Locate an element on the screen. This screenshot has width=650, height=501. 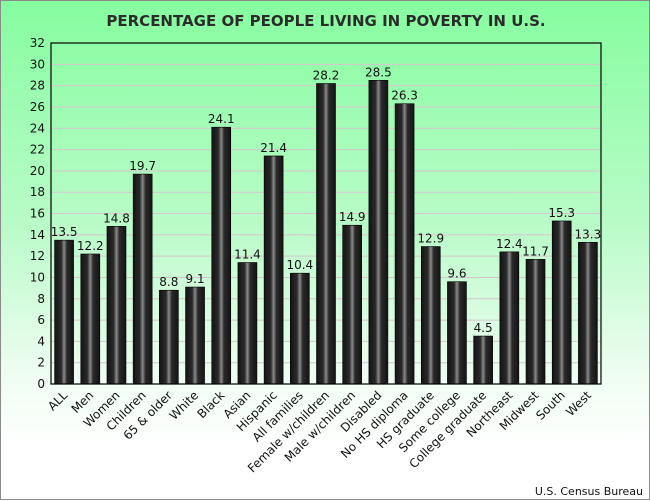
data-label: 8.8 is located at coordinates (168, 282).